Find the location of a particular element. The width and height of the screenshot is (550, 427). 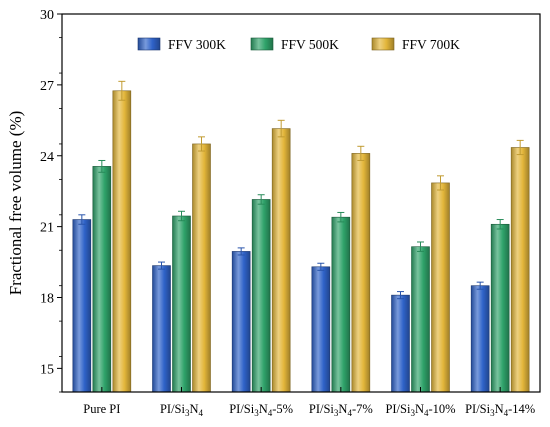

legend-item: FFV 300K is located at coordinates (181, 44).